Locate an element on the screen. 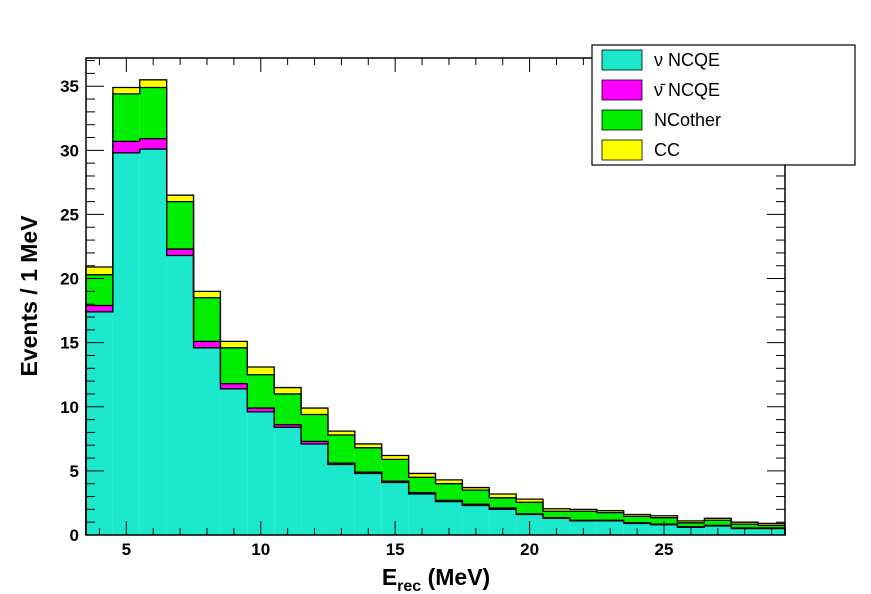  x-tick-label: 10 is located at coordinates (260, 549).